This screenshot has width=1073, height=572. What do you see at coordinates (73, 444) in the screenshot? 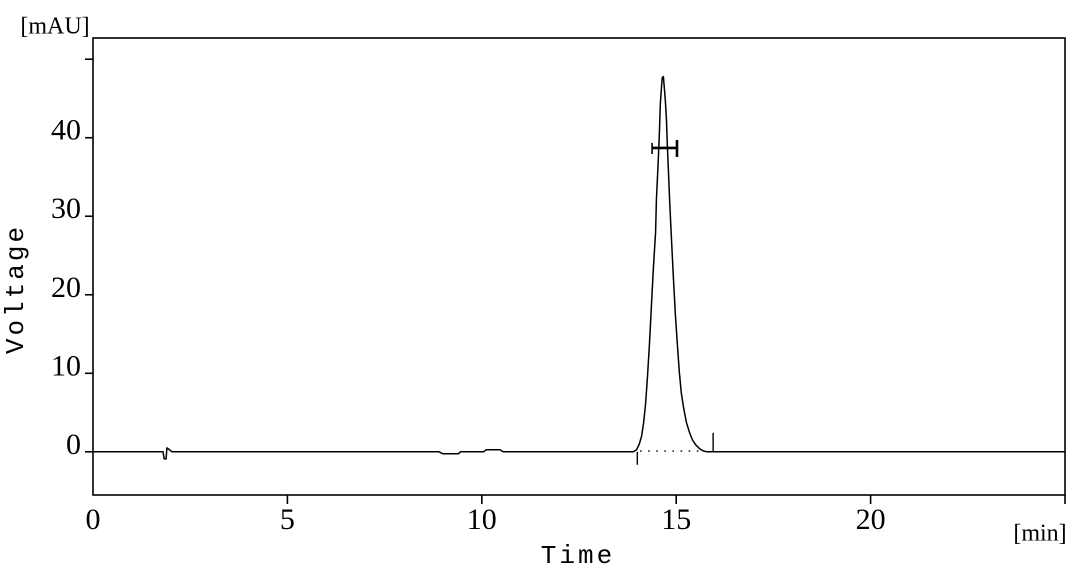
I see `y-tick-label: 0` at bounding box center [73, 444].